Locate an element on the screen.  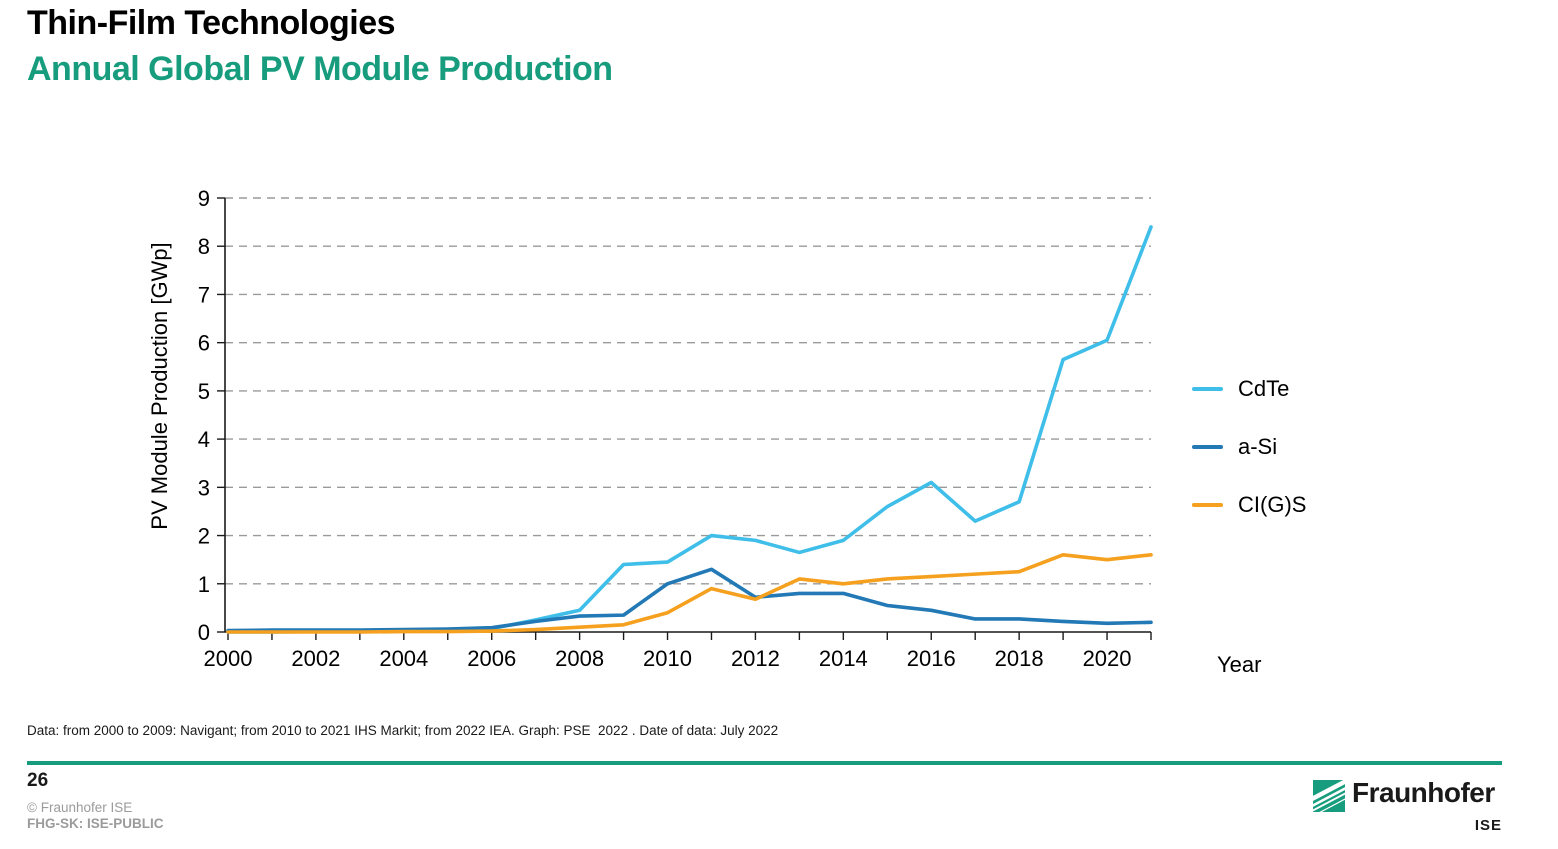
y-tick-label: 4 is located at coordinates (204, 439).